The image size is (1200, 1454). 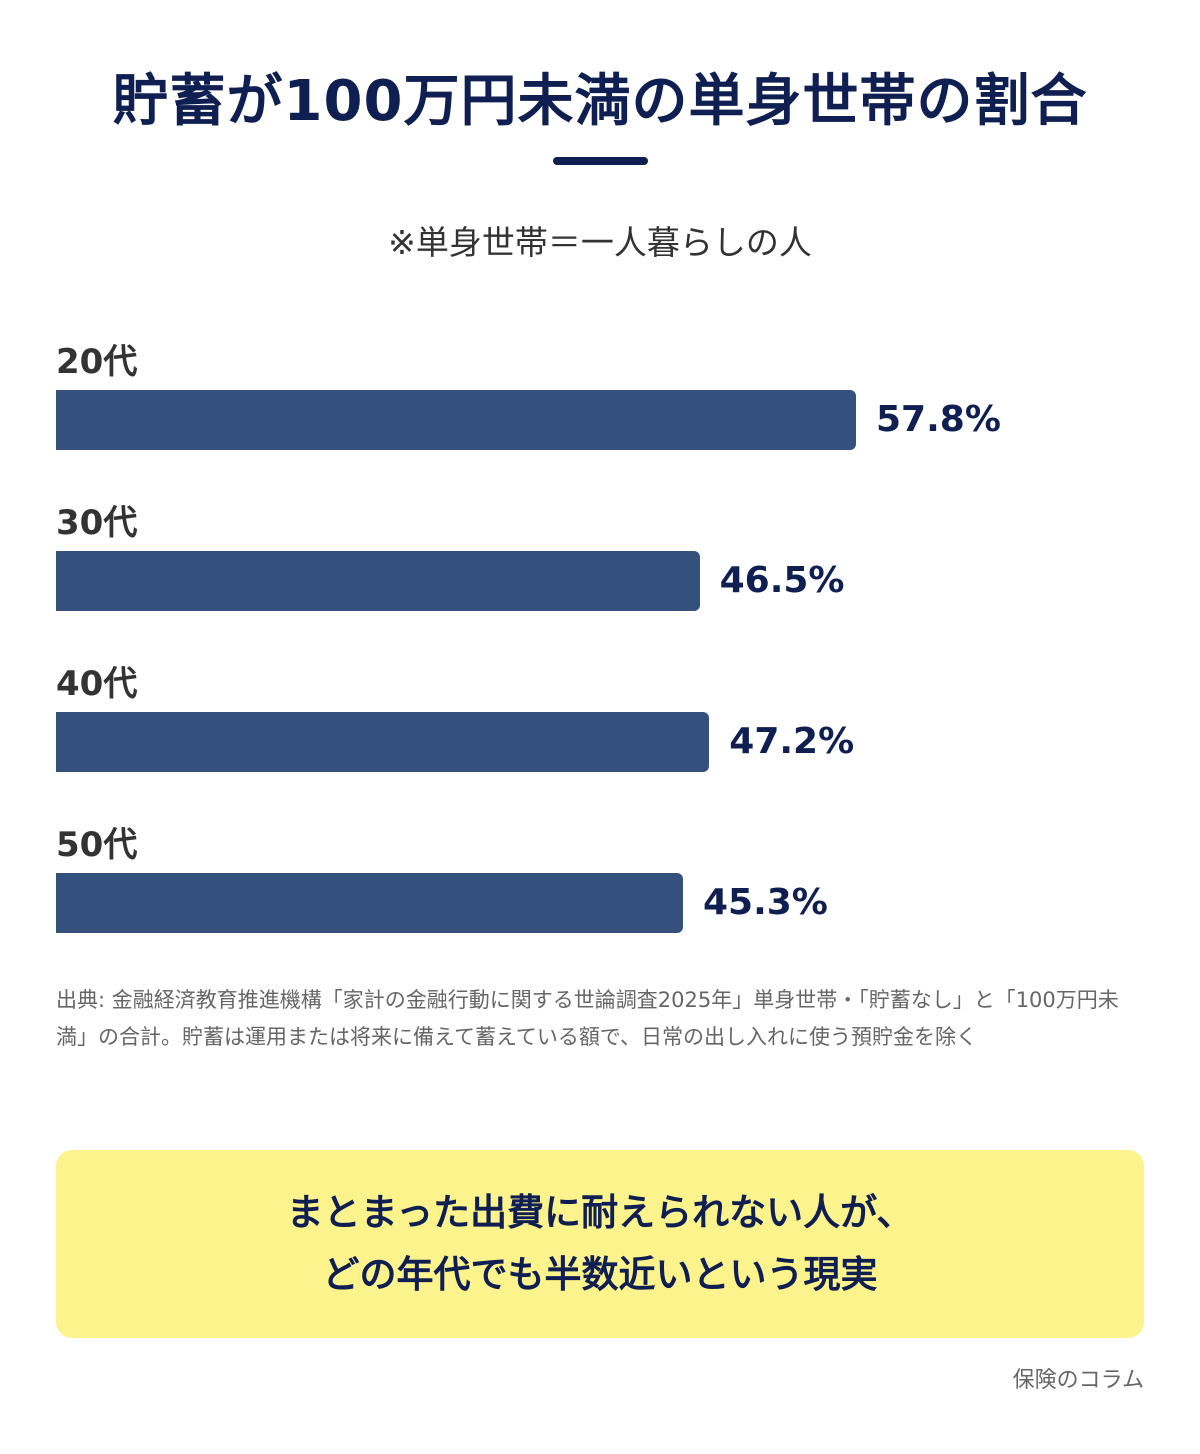 I want to click on value-label: 47.2%, so click(x=792, y=741).